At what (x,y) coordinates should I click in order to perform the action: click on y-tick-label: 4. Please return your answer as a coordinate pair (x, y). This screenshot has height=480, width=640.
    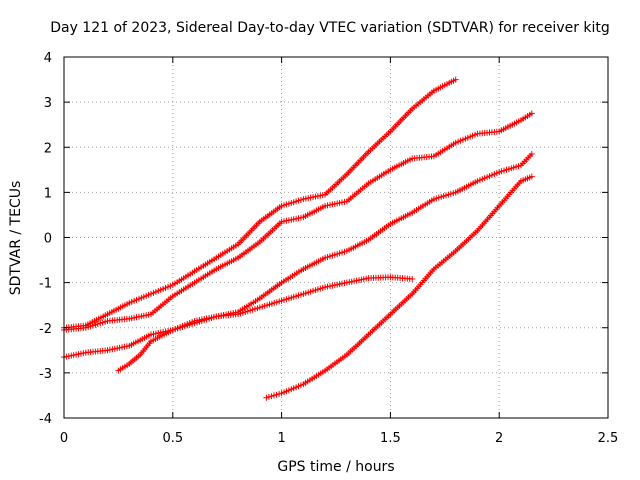
    Looking at the image, I should click on (48, 58).